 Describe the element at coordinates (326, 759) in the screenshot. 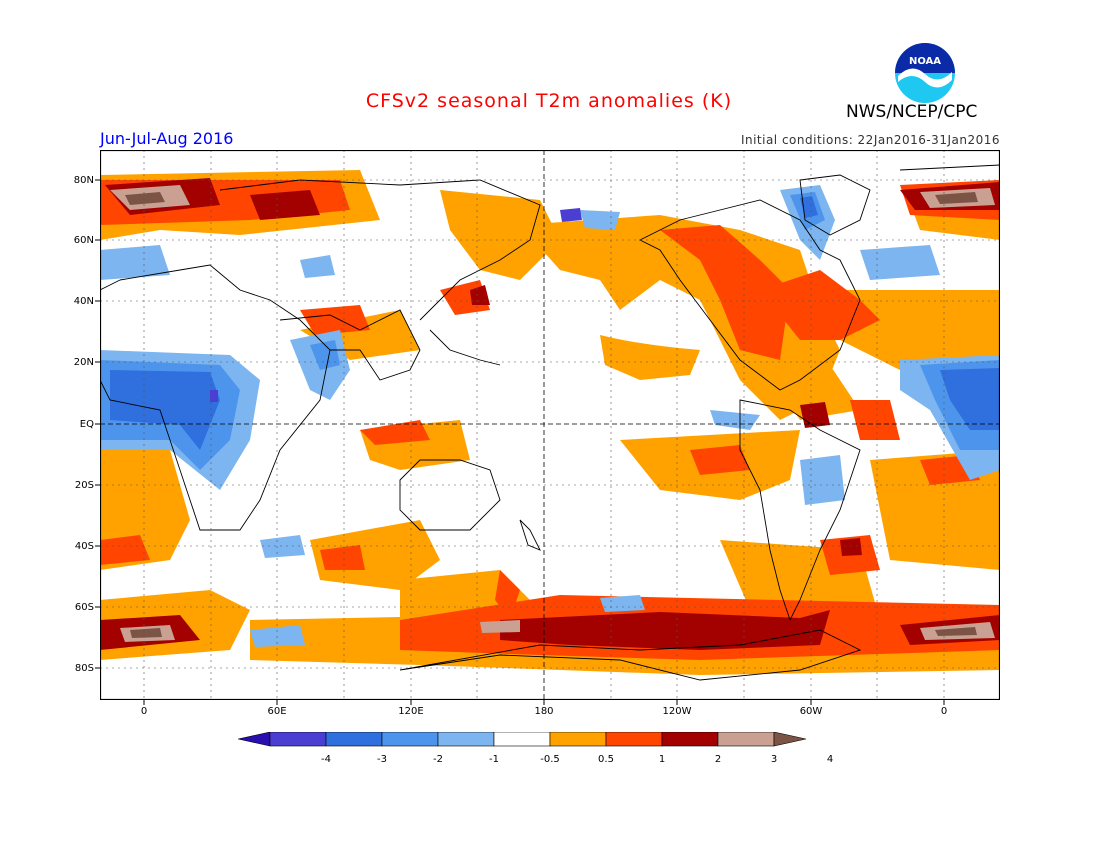

I see `legend-label: -4` at that location.